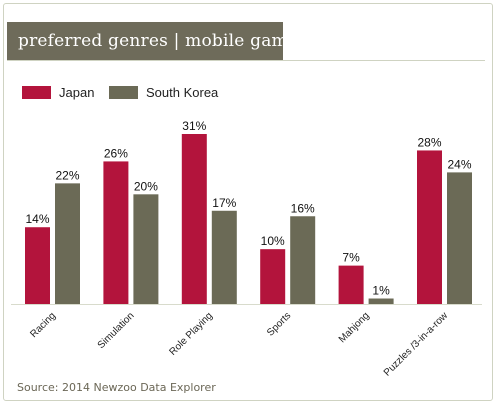 The height and width of the screenshot is (405, 497). Describe the element at coordinates (37, 265) in the screenshot. I see `bar-japan-racing` at that location.